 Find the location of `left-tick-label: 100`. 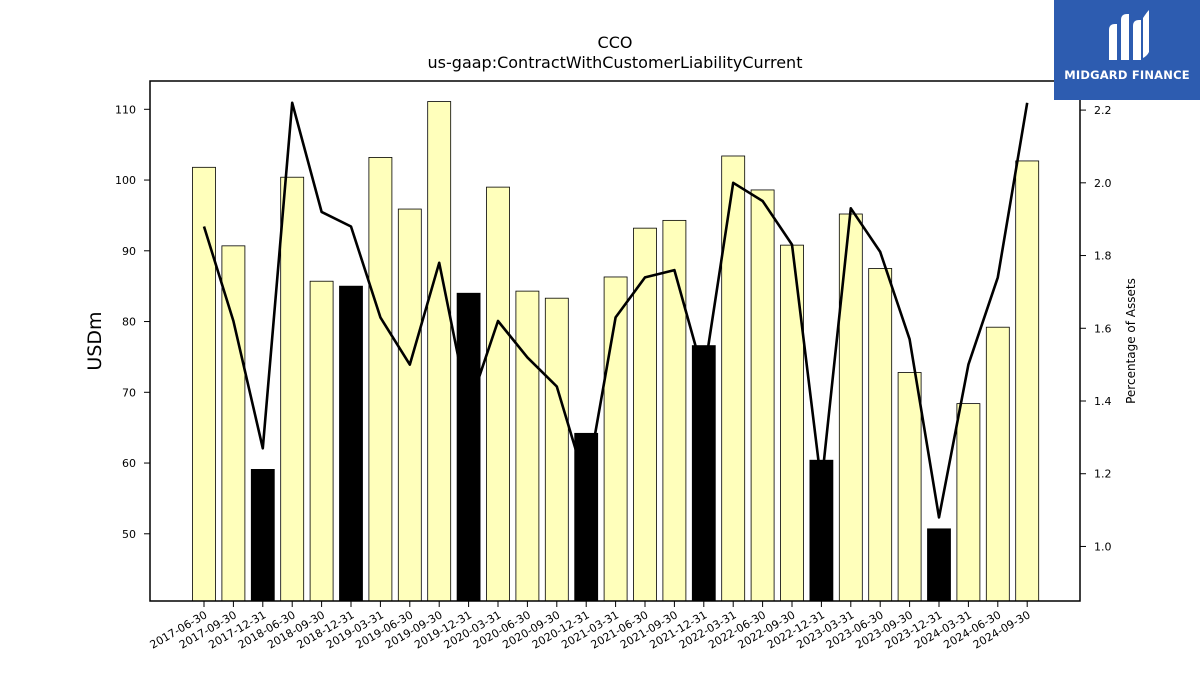

left-tick-label: 100 is located at coordinates (125, 180).